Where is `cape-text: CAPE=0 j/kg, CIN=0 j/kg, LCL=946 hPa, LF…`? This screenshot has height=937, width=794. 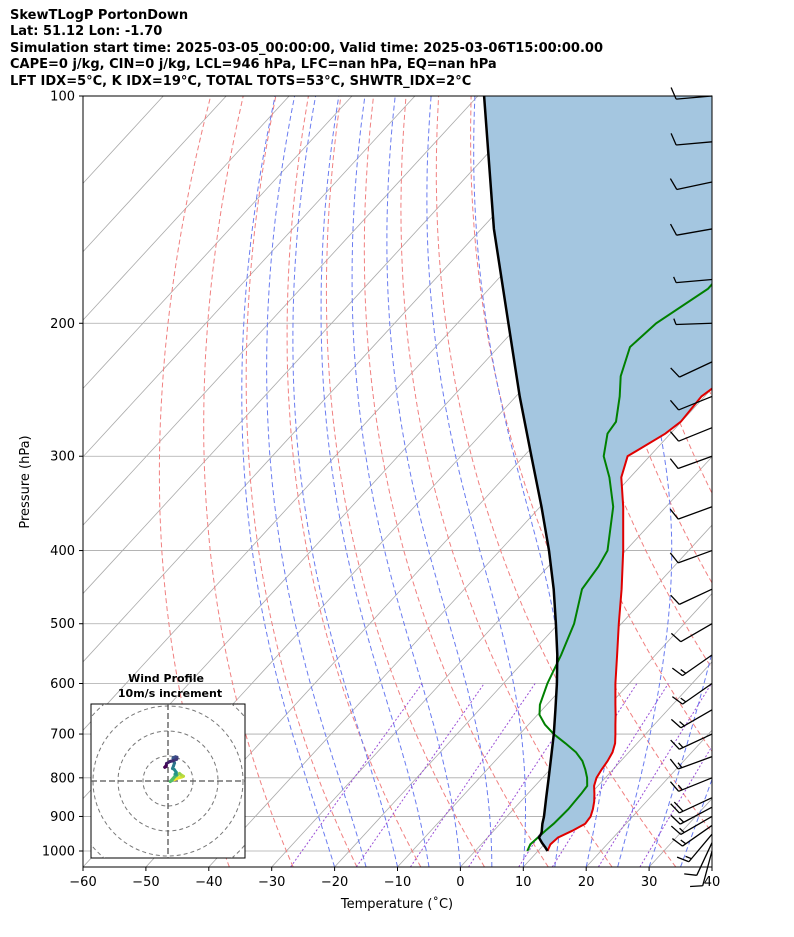
cape-text: CAPE=0 j/kg, CIN=0 j/kg, LCL=946 hPa, LF… is located at coordinates (253, 65).